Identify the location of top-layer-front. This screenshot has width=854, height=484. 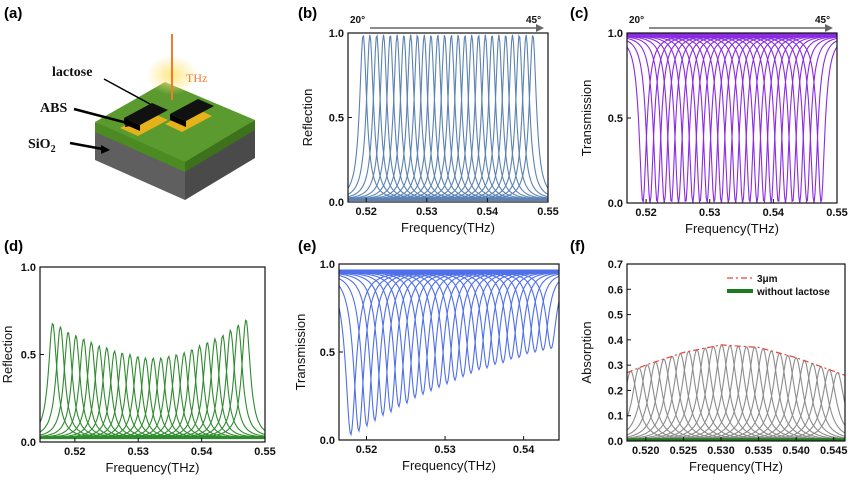
(140, 147).